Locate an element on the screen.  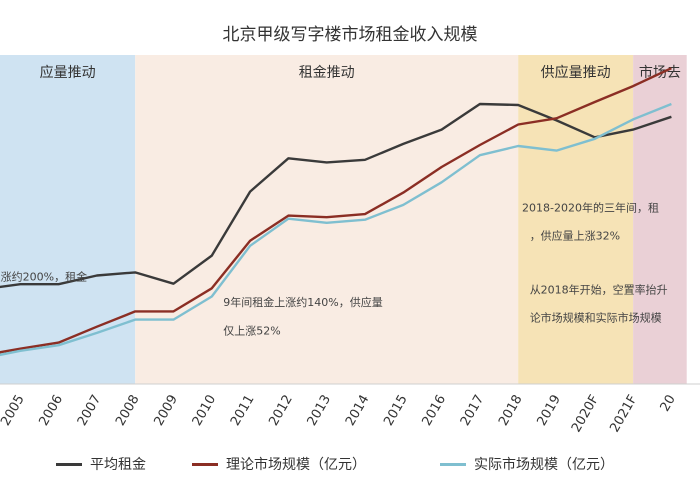
legend-item-theoretical: 理论市场规模（亿元） is located at coordinates (279, 464).